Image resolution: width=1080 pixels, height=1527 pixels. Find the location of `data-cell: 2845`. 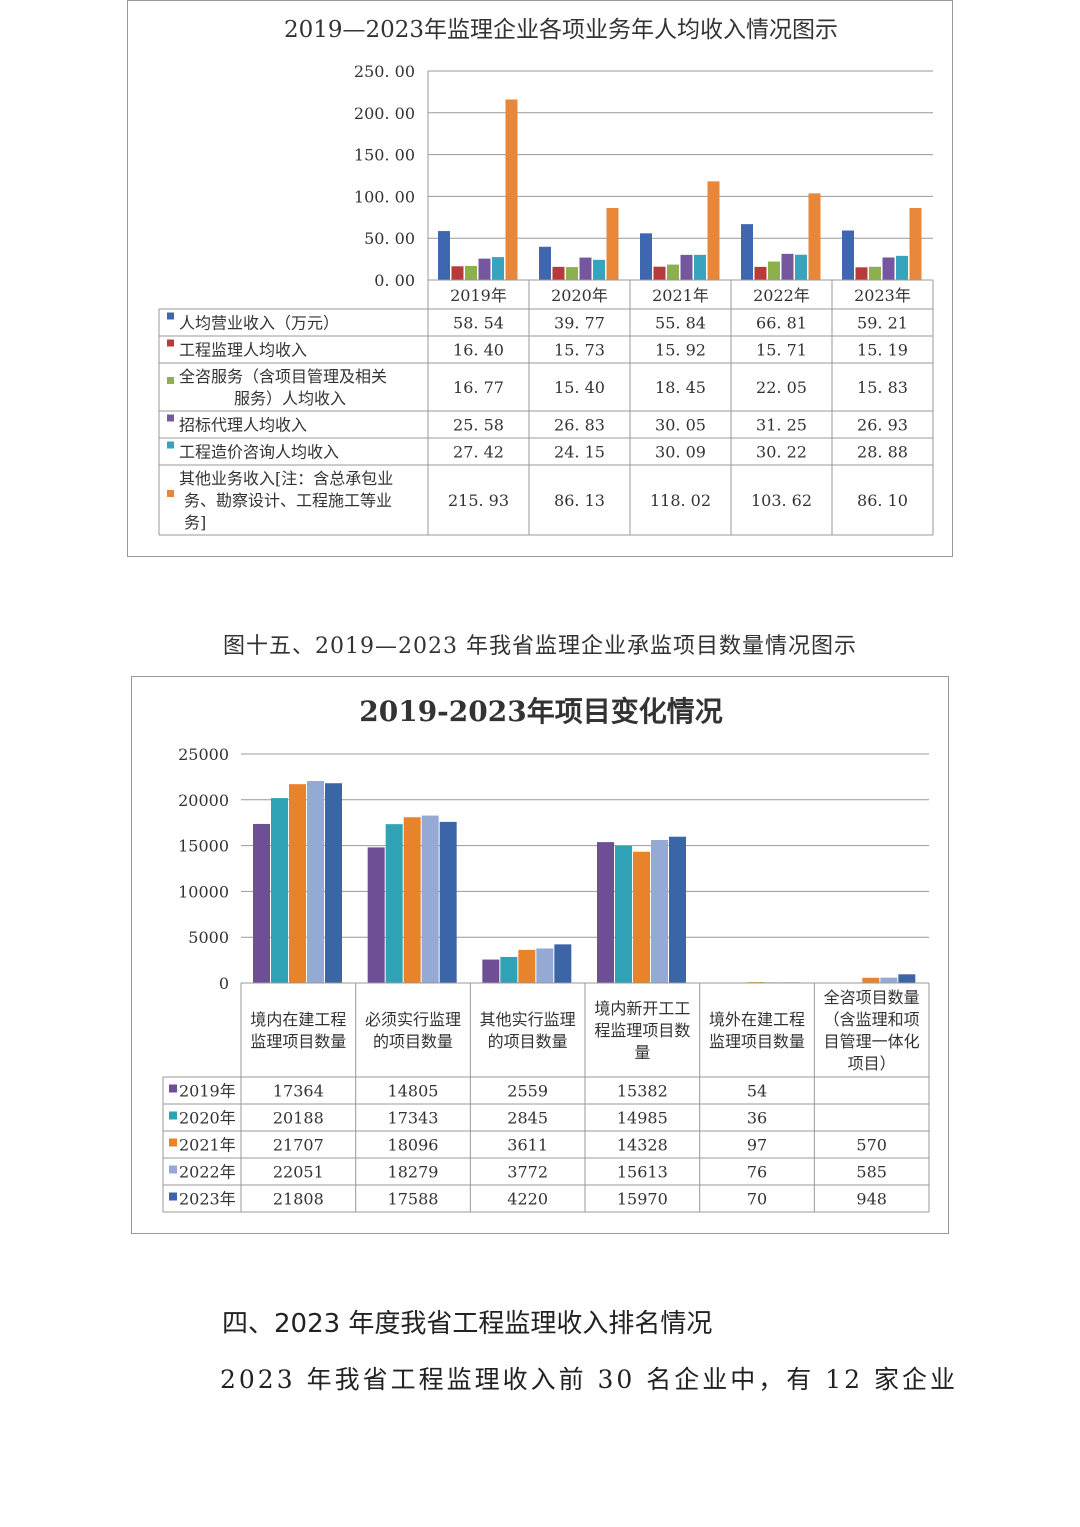

data-cell: 2845 is located at coordinates (527, 1118).